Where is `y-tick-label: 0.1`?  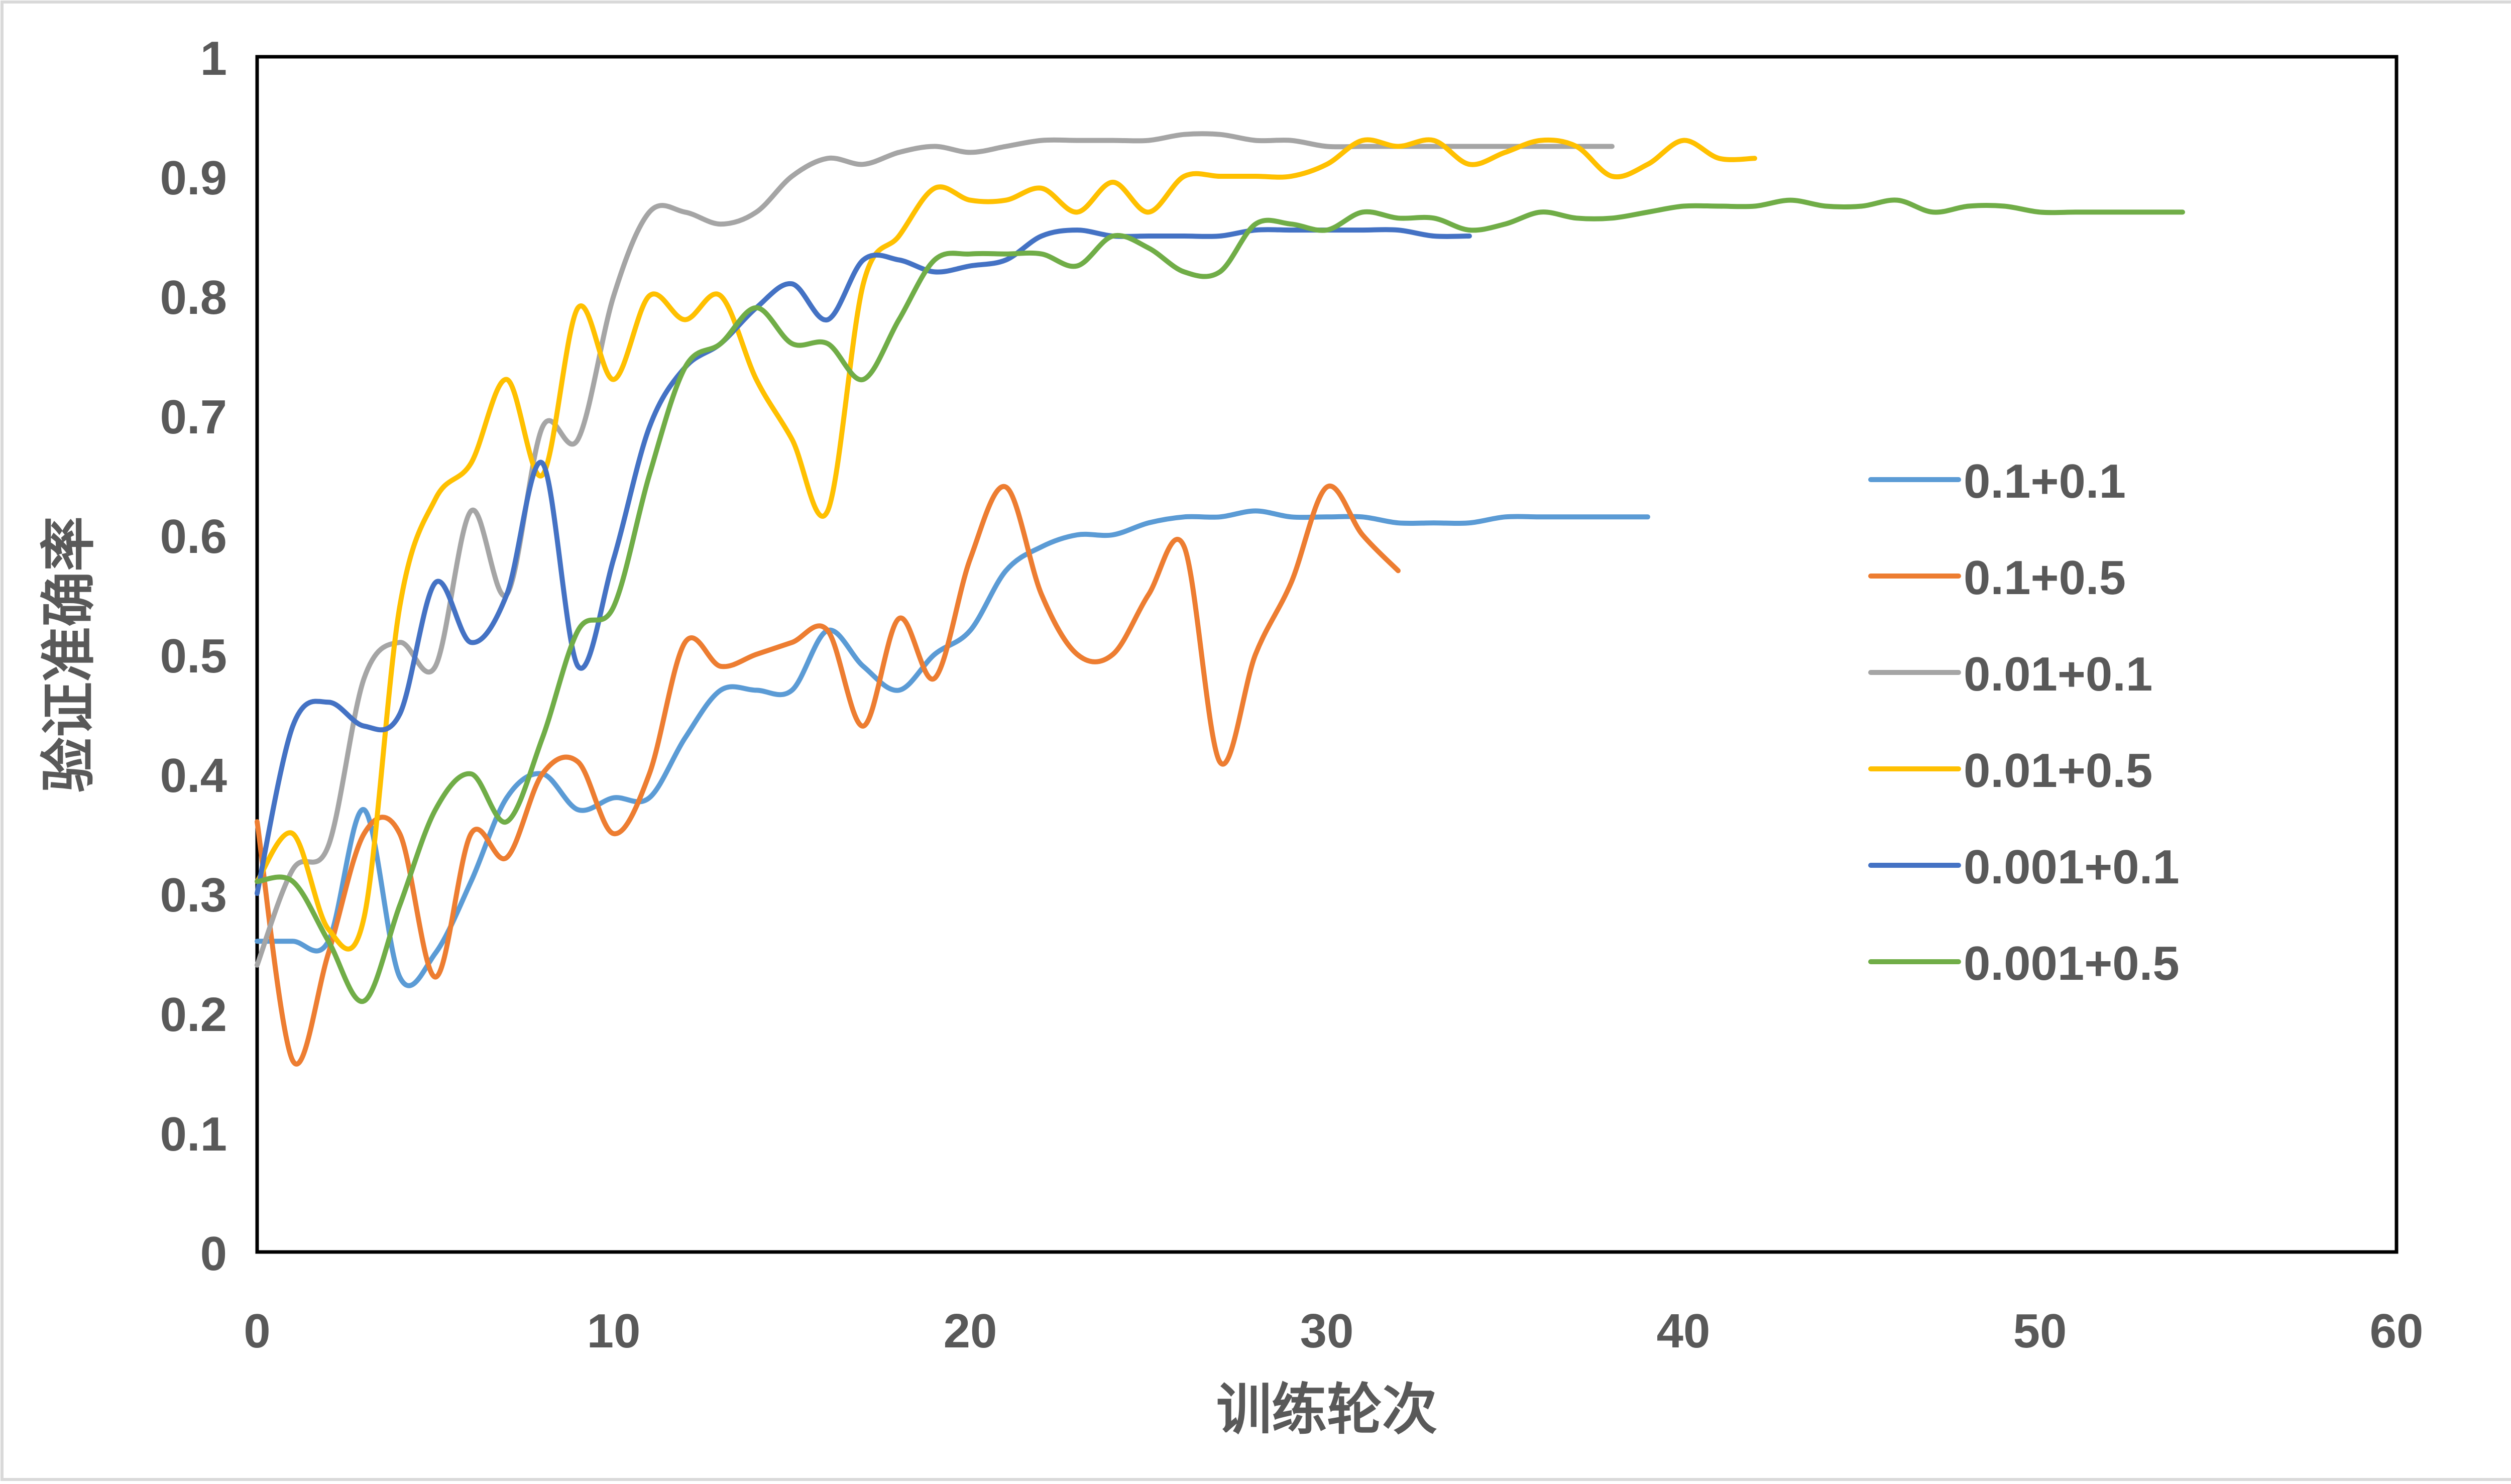
y-tick-label: 0.1 is located at coordinates (193, 1134).